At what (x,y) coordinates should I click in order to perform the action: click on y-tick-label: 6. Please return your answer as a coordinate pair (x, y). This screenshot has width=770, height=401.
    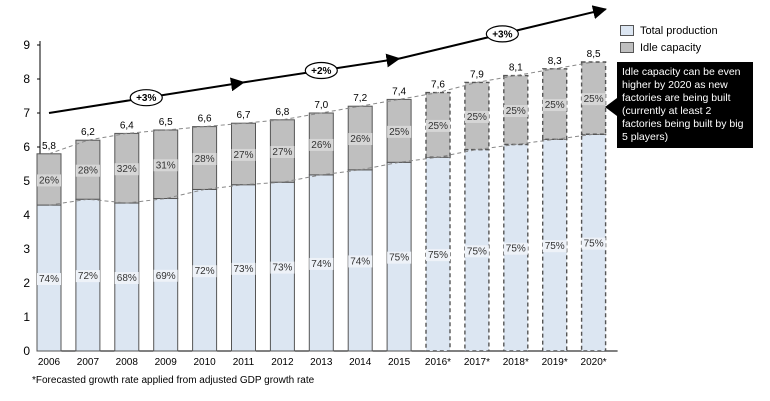
    Looking at the image, I should click on (26, 147).